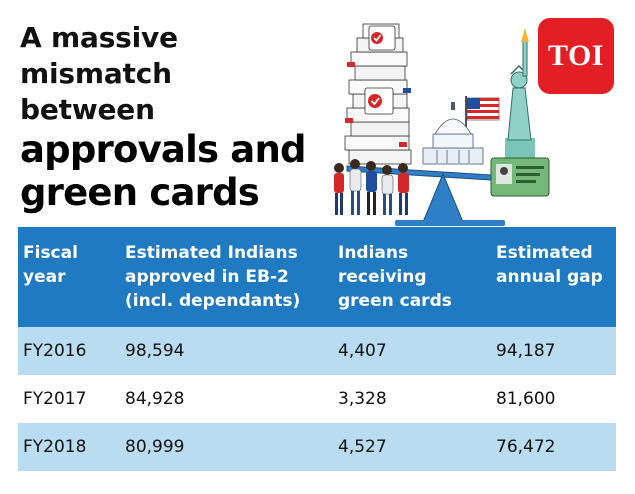 The height and width of the screenshot is (494, 635). What do you see at coordinates (412, 277) in the screenshot?
I see `column-header: Indians receiving green cards` at bounding box center [412, 277].